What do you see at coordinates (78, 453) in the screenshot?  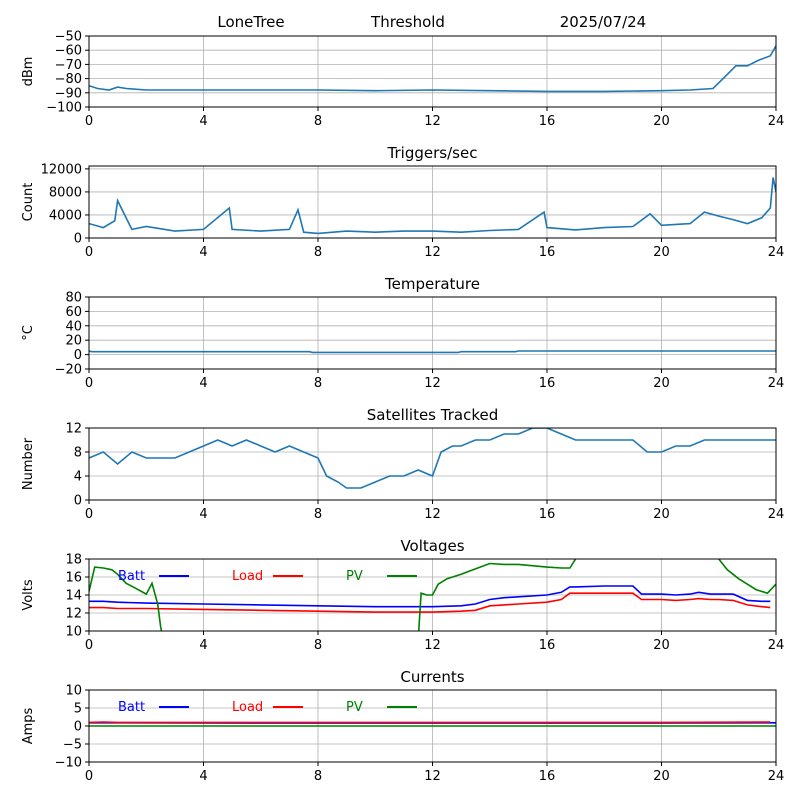 I see `y-tick-label: 8` at bounding box center [78, 453].